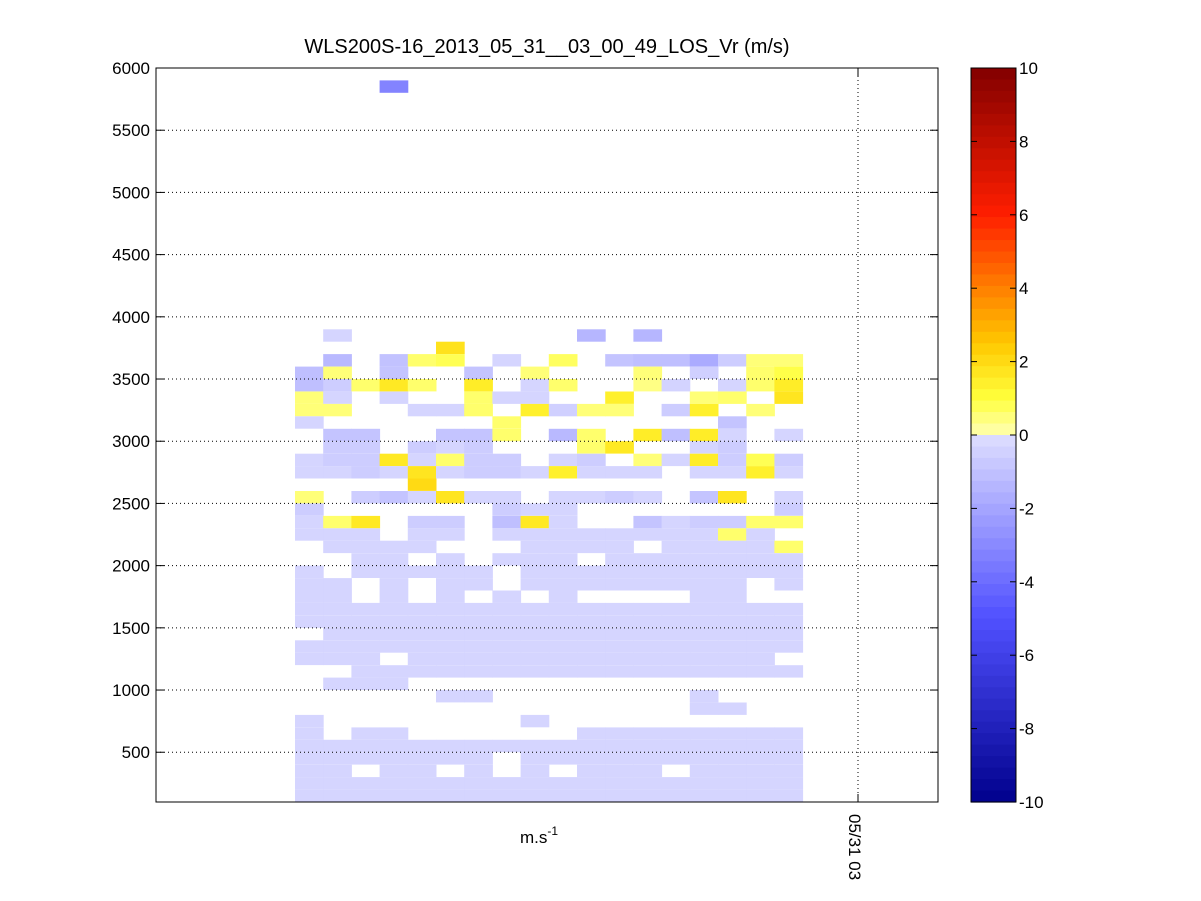 This screenshot has height=901, width=1201. What do you see at coordinates (533, 837) in the screenshot?
I see `x-axis-label-base: m.s` at bounding box center [533, 837].